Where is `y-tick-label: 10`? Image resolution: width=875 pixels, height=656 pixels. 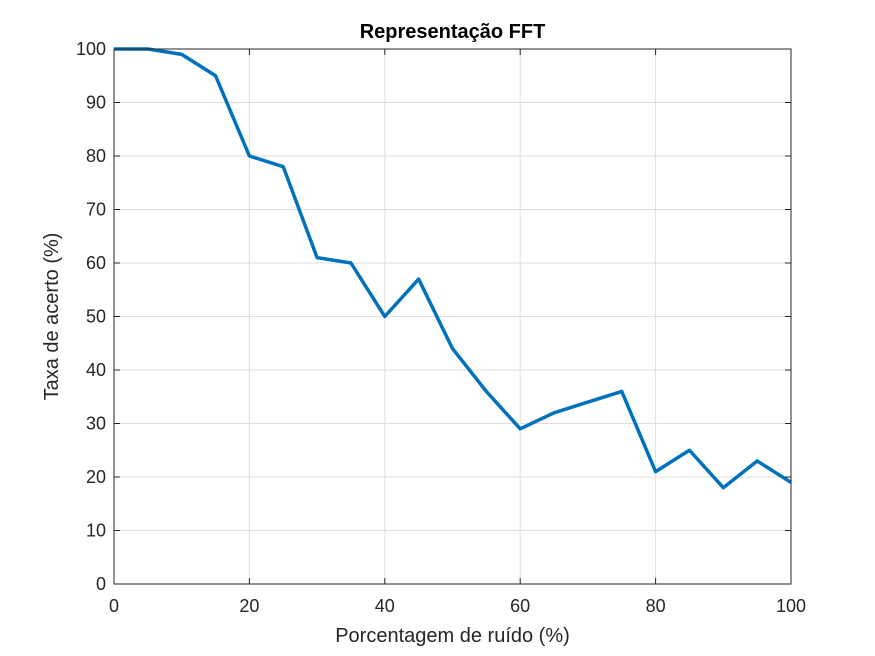
y-tick-label: 10 is located at coordinates (96, 531).